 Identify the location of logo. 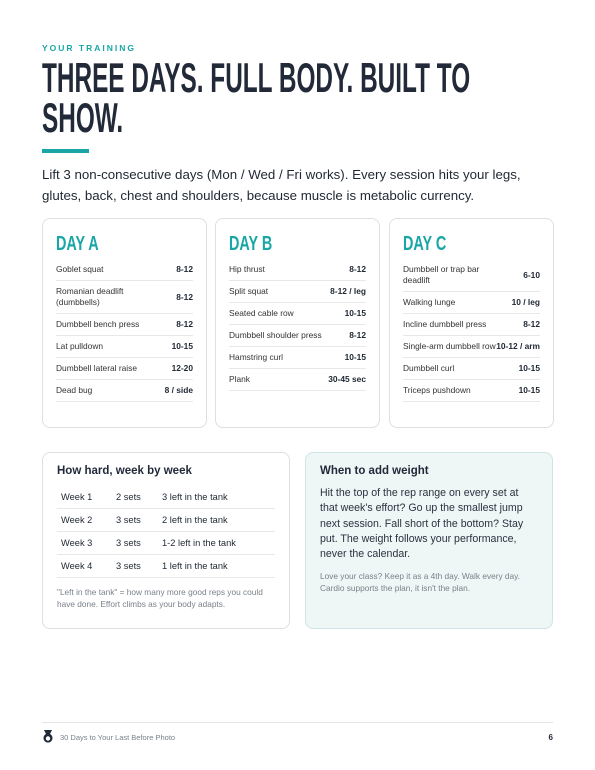
(48, 736).